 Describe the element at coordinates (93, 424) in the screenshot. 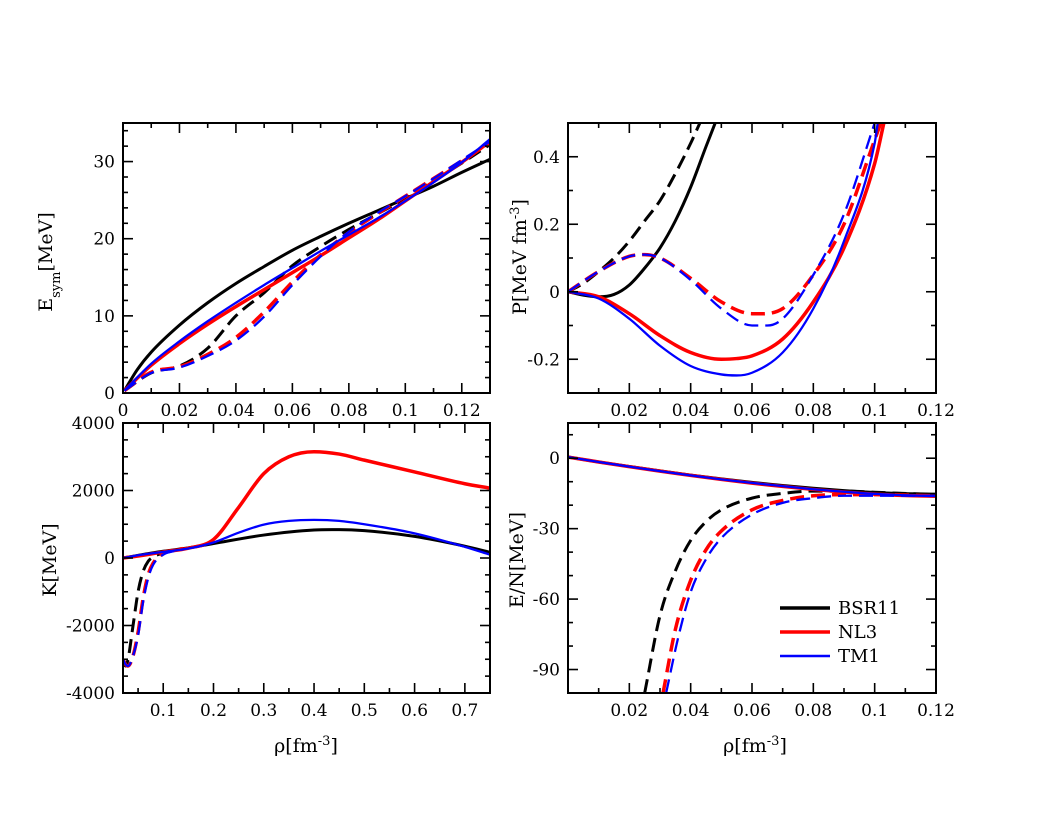

I see `incompressibility-ytick-label: 4000` at that location.